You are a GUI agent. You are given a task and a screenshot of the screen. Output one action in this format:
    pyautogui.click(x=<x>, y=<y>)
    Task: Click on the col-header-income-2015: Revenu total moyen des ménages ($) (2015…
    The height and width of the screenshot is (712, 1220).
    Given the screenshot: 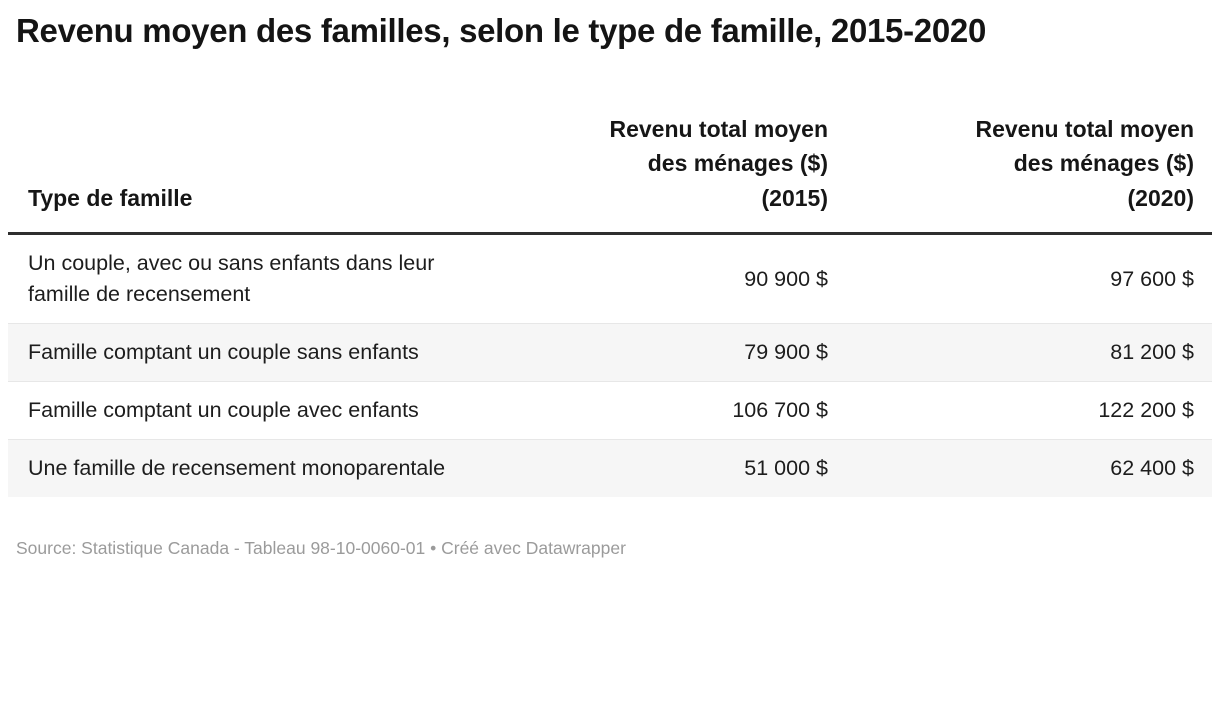 What is the action you would take?
    pyautogui.click(x=662, y=173)
    